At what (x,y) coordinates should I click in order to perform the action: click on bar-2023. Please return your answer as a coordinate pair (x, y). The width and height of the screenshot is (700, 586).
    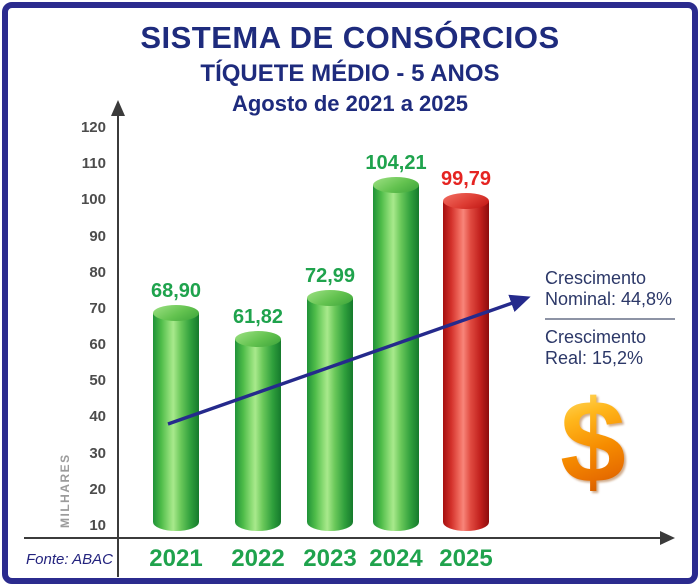
    Looking at the image, I should click on (330, 414).